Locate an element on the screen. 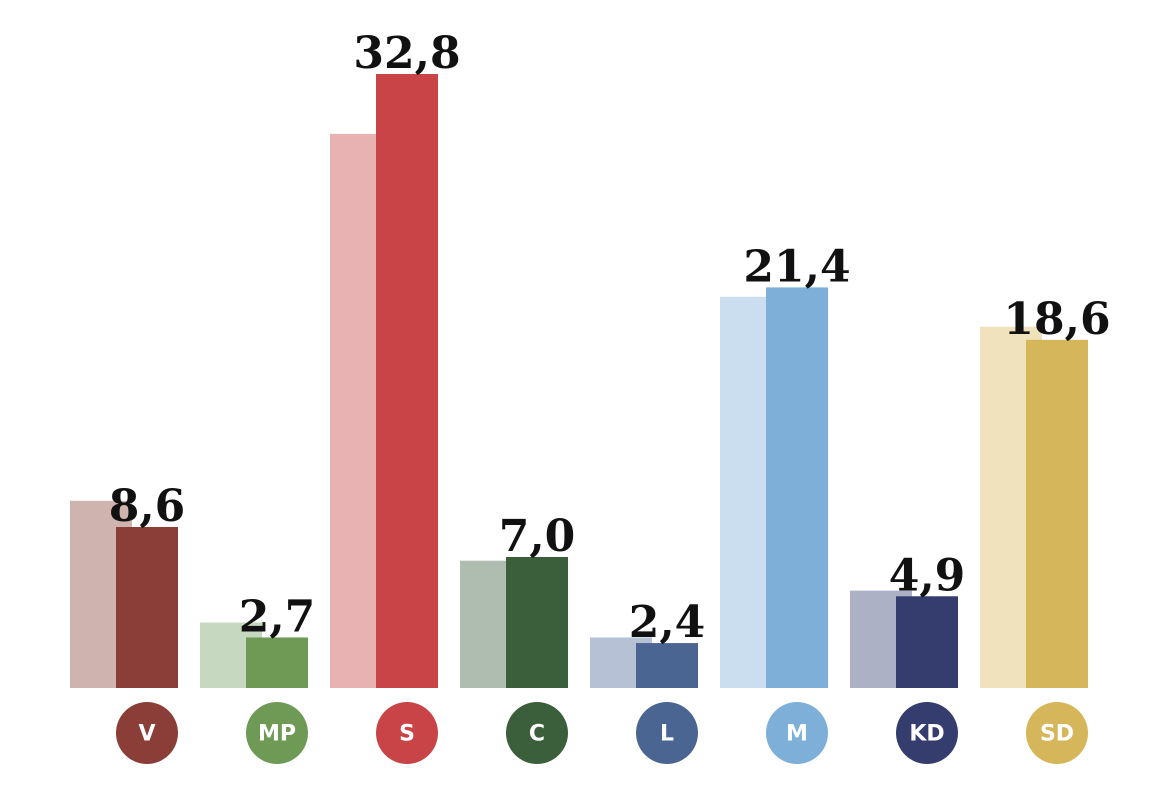 The width and height of the screenshot is (1170, 809). x-tick-label: M is located at coordinates (797, 734).